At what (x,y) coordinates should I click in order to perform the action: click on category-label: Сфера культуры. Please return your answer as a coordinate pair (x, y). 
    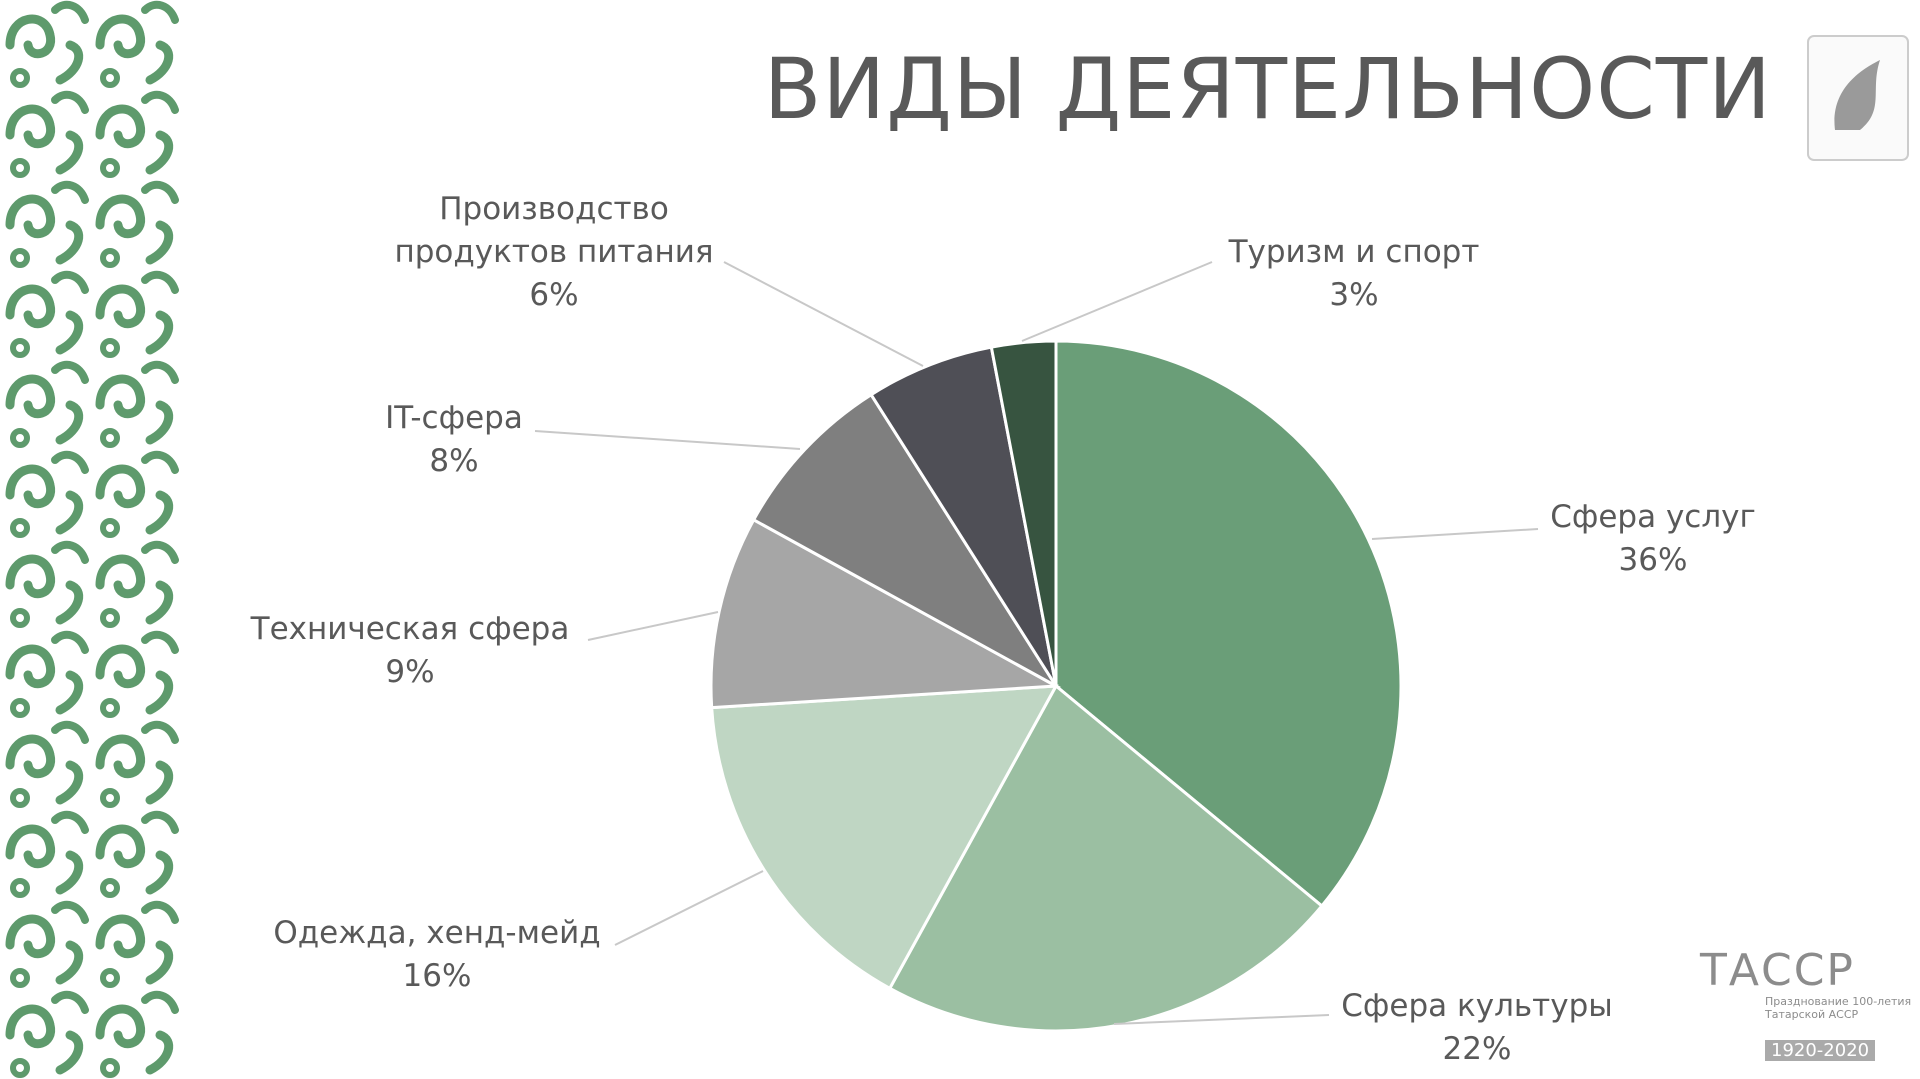
    Looking at the image, I should click on (1477, 1006).